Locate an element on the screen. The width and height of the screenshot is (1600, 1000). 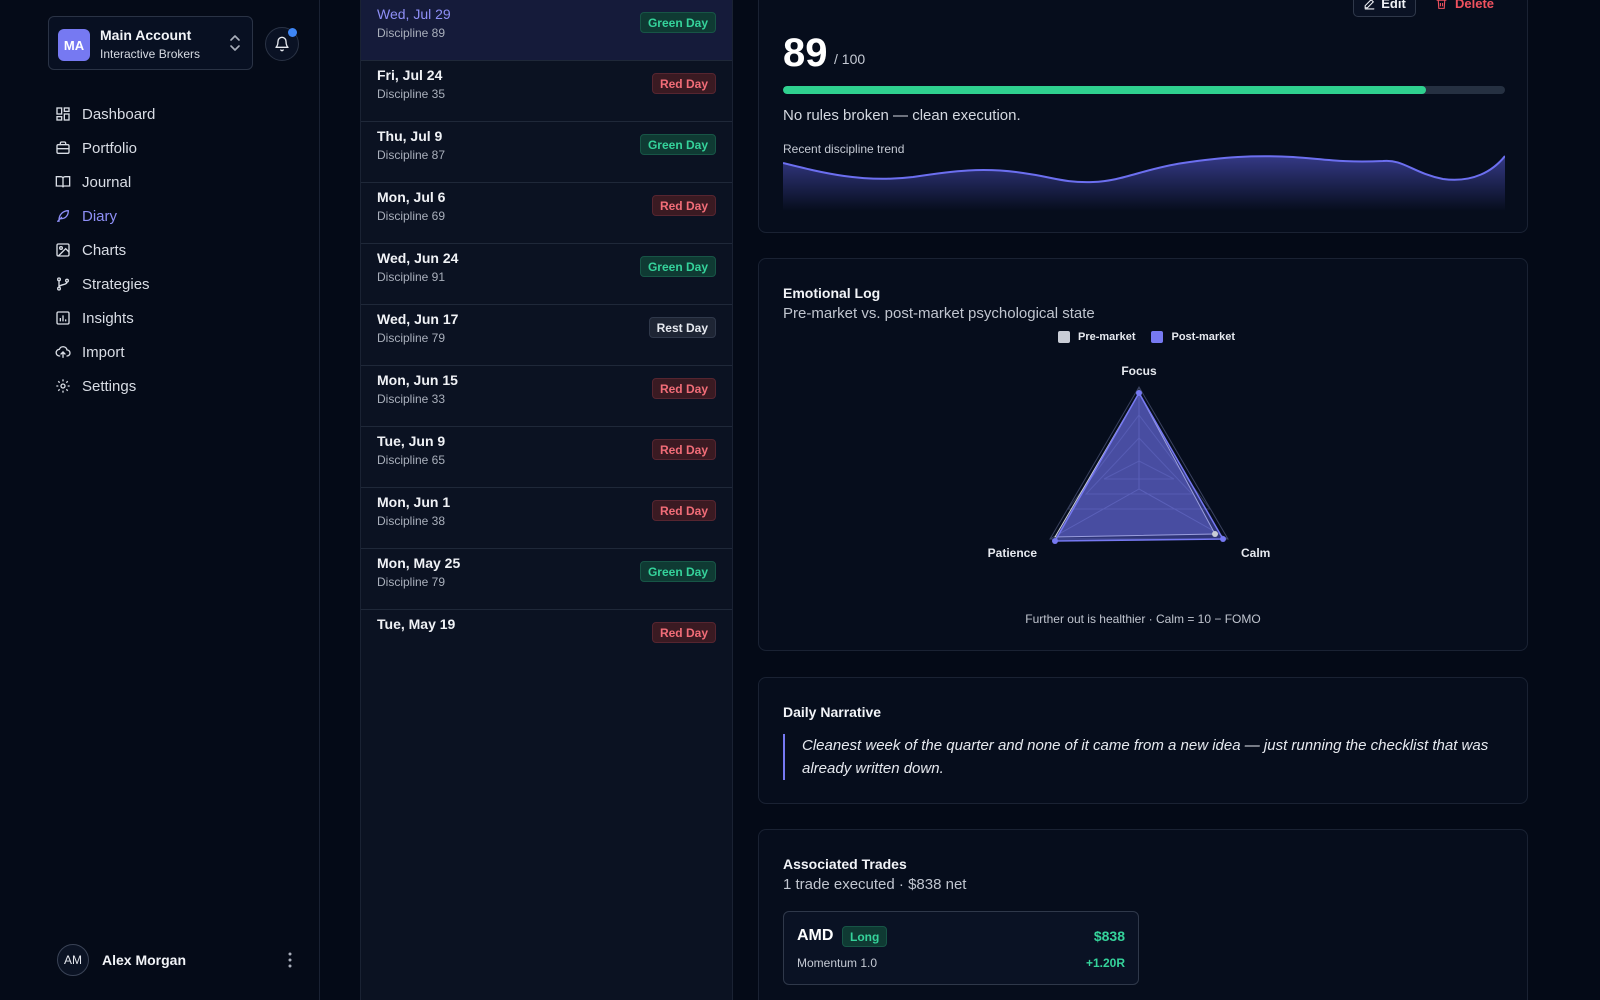
legend-item-post-market: Post-market is located at coordinates (1193, 337).